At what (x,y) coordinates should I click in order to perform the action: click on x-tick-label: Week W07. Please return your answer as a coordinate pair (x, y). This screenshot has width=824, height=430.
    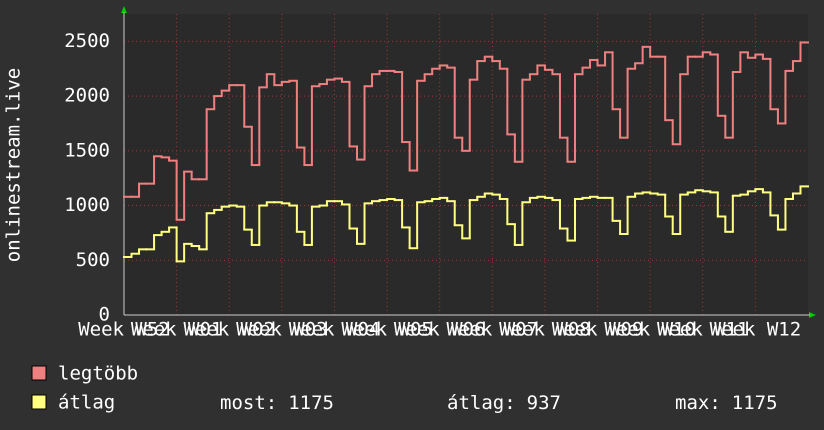
    Looking at the image, I should click on (493, 330).